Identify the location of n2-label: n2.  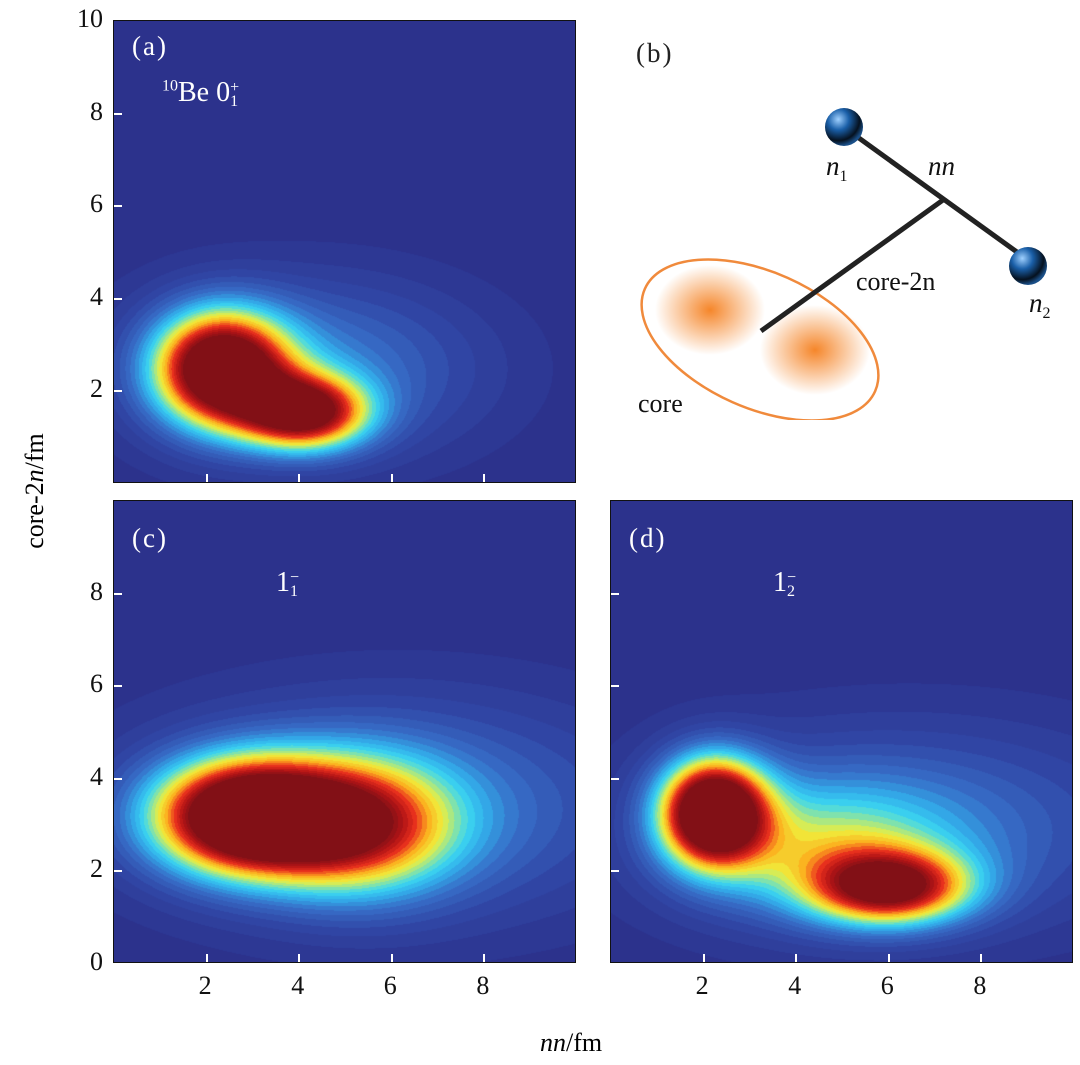
(1040, 305).